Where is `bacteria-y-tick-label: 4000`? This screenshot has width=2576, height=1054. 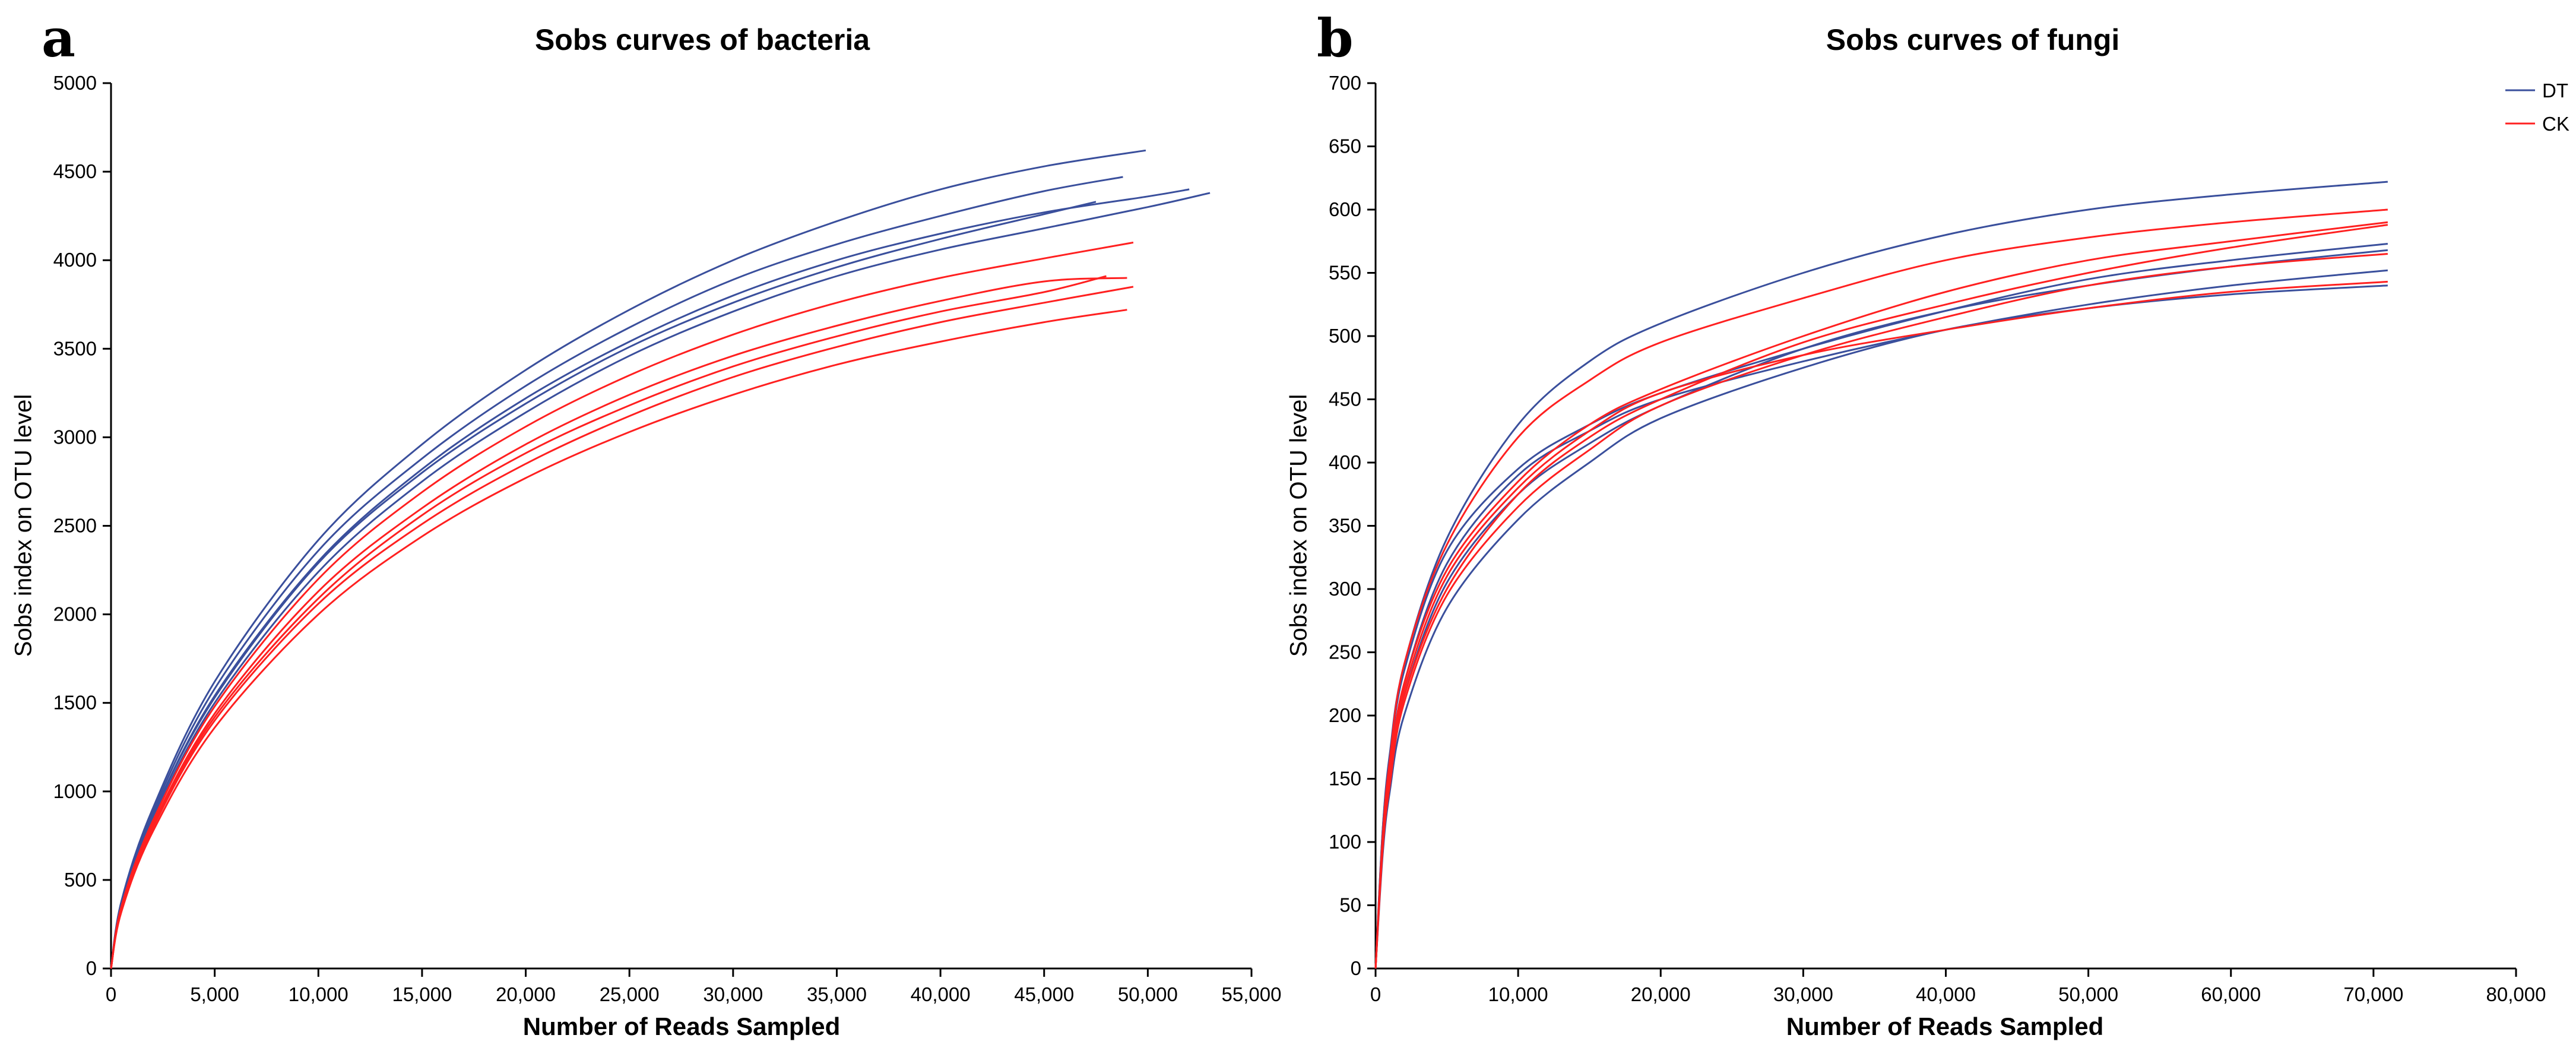 bacteria-y-tick-label: 4000 is located at coordinates (75, 260).